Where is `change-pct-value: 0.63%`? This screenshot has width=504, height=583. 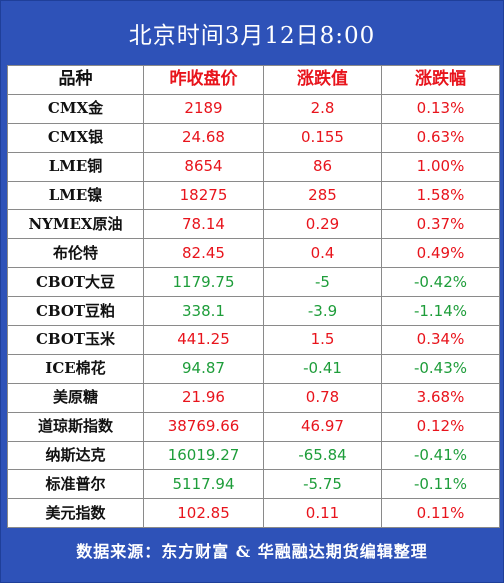 change-pct-value: 0.63% is located at coordinates (440, 137).